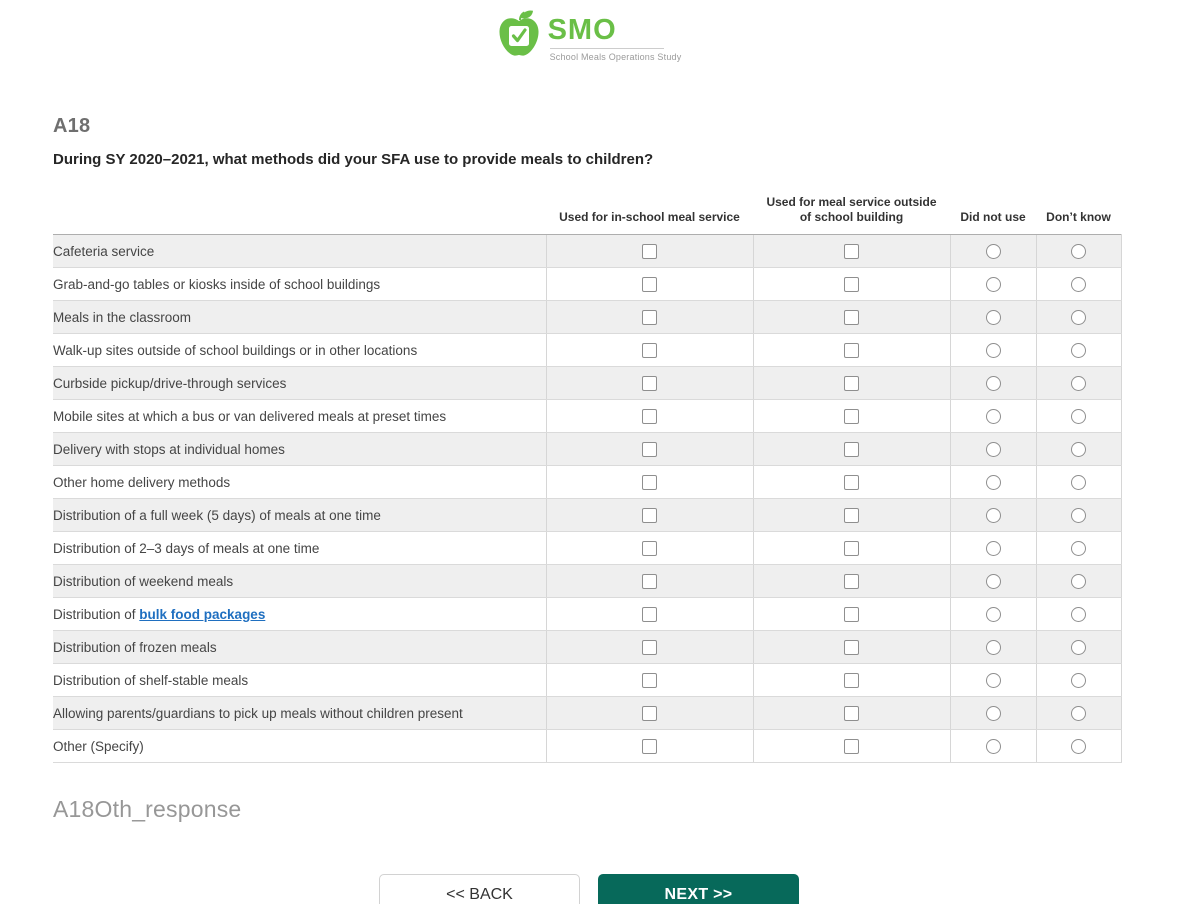  Describe the element at coordinates (202, 614) in the screenshot. I see `row-label-link: bulk food packages` at that location.